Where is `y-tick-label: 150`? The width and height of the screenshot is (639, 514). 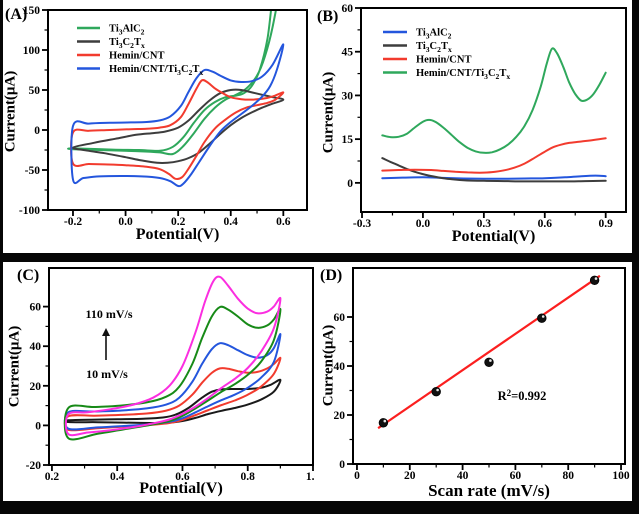
y-tick-label: 150 is located at coordinates (32, 11).